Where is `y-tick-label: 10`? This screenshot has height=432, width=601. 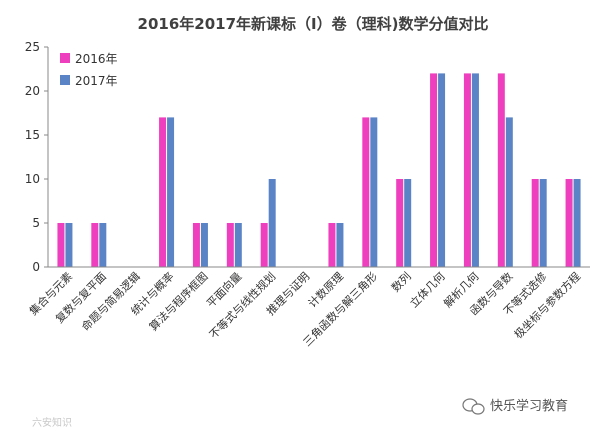 y-tick-label: 10 is located at coordinates (32, 179).